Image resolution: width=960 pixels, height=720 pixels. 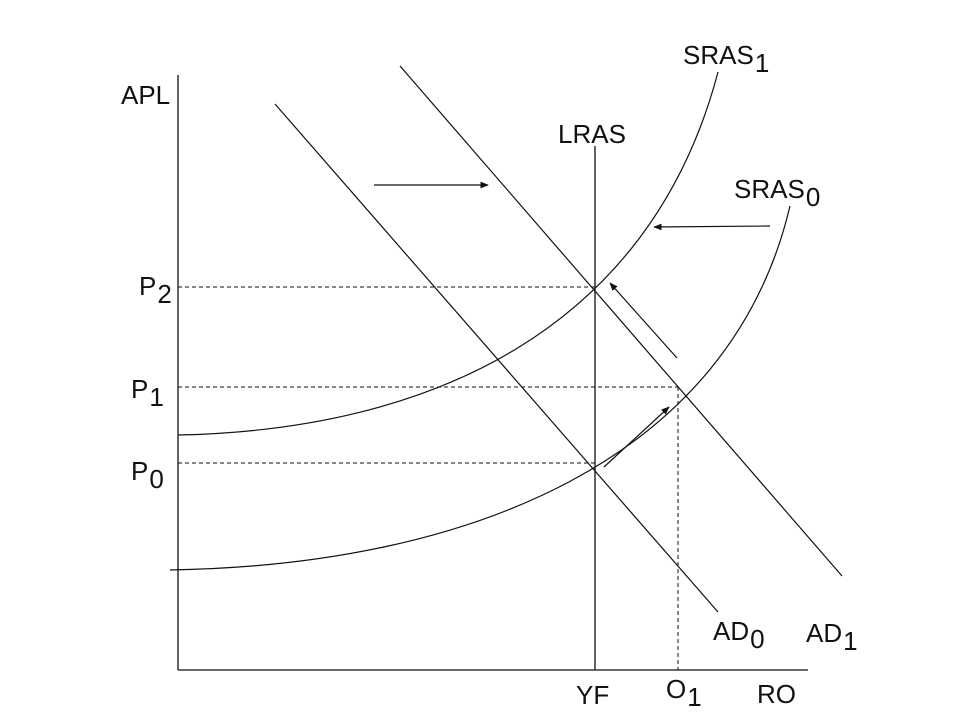 I want to click on lras-label: LRAS, so click(x=592, y=134).